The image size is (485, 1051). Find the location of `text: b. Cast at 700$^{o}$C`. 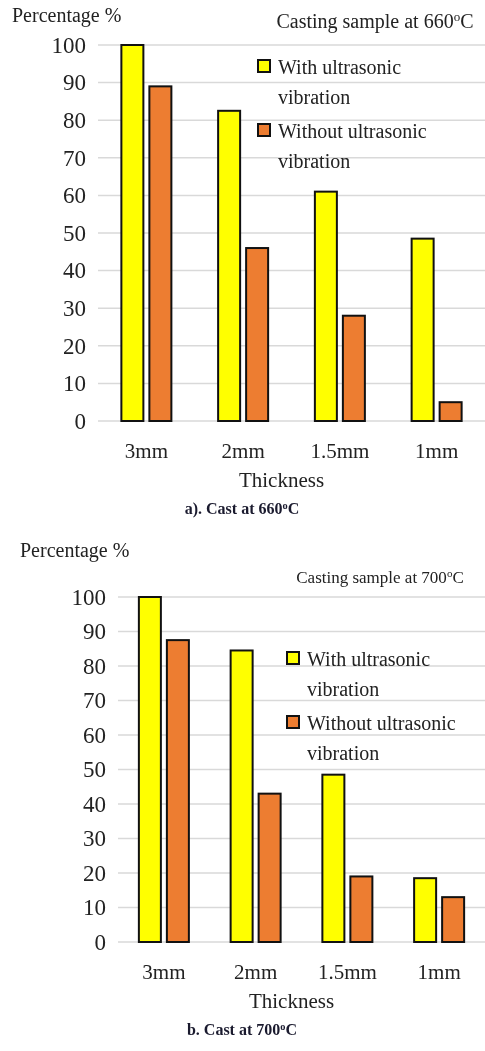

text: b. Cast at 700$^{o}$C is located at coordinates (242, 1029).